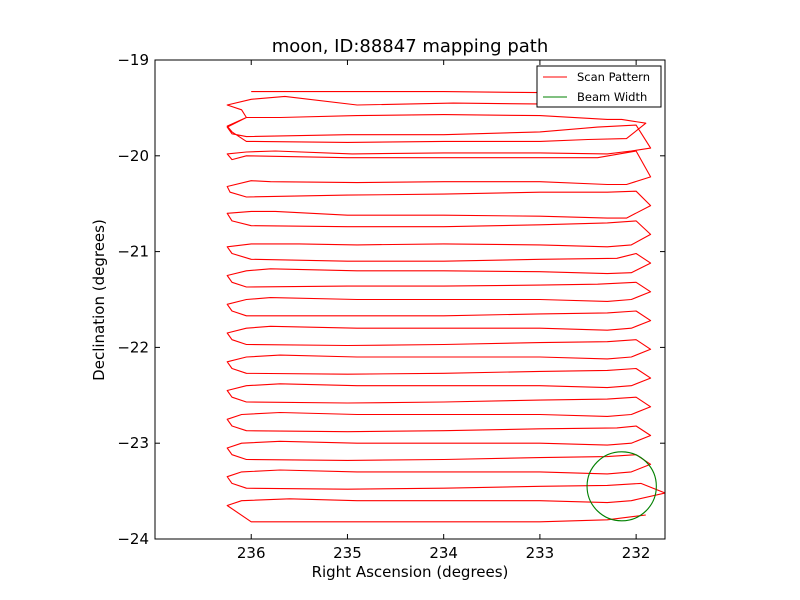 The image size is (800, 600). I want to click on y-tick-label: −24, so click(133, 539).